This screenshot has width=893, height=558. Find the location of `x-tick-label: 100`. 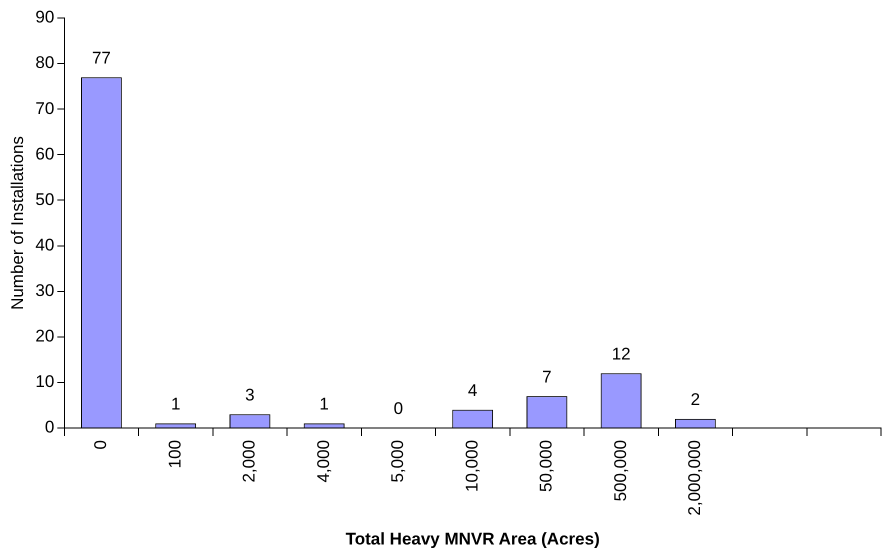

x-tick-label: 100 is located at coordinates (174, 454).